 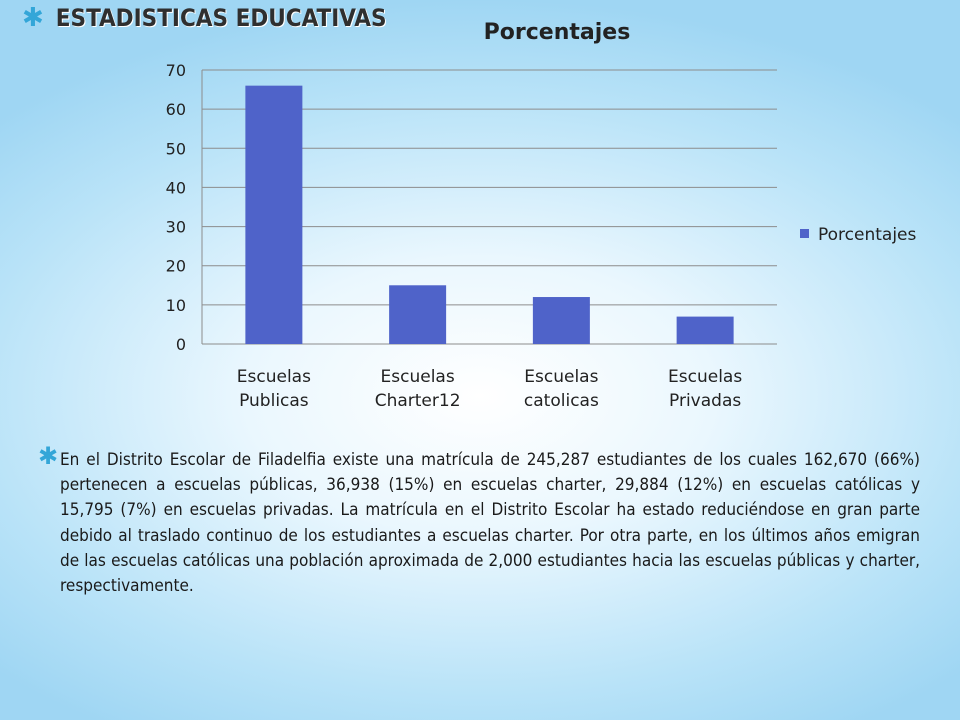 I want to click on legend-swatch, so click(x=804, y=233).